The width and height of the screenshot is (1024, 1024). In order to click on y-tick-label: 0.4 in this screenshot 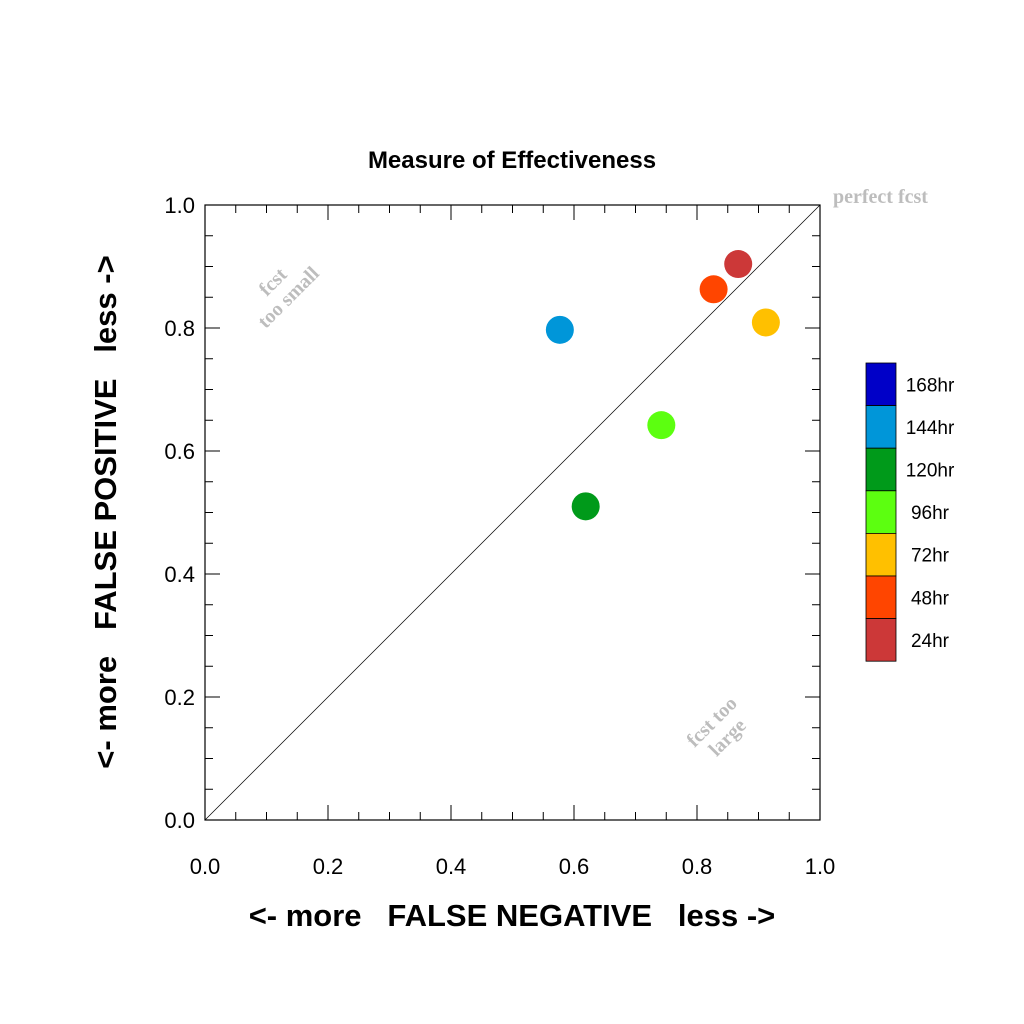, I will do `click(179, 574)`.